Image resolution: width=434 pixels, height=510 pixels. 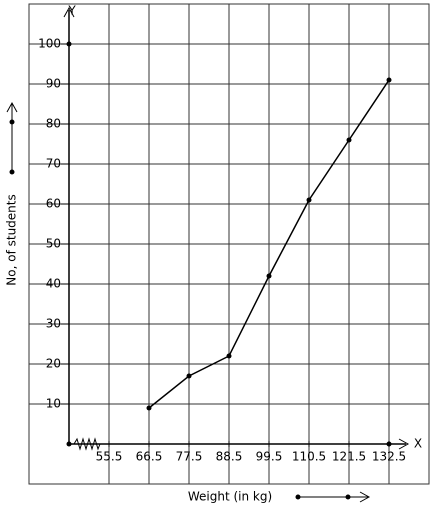 What do you see at coordinates (53, 404) in the screenshot?
I see `y-tick-label: 10` at bounding box center [53, 404].